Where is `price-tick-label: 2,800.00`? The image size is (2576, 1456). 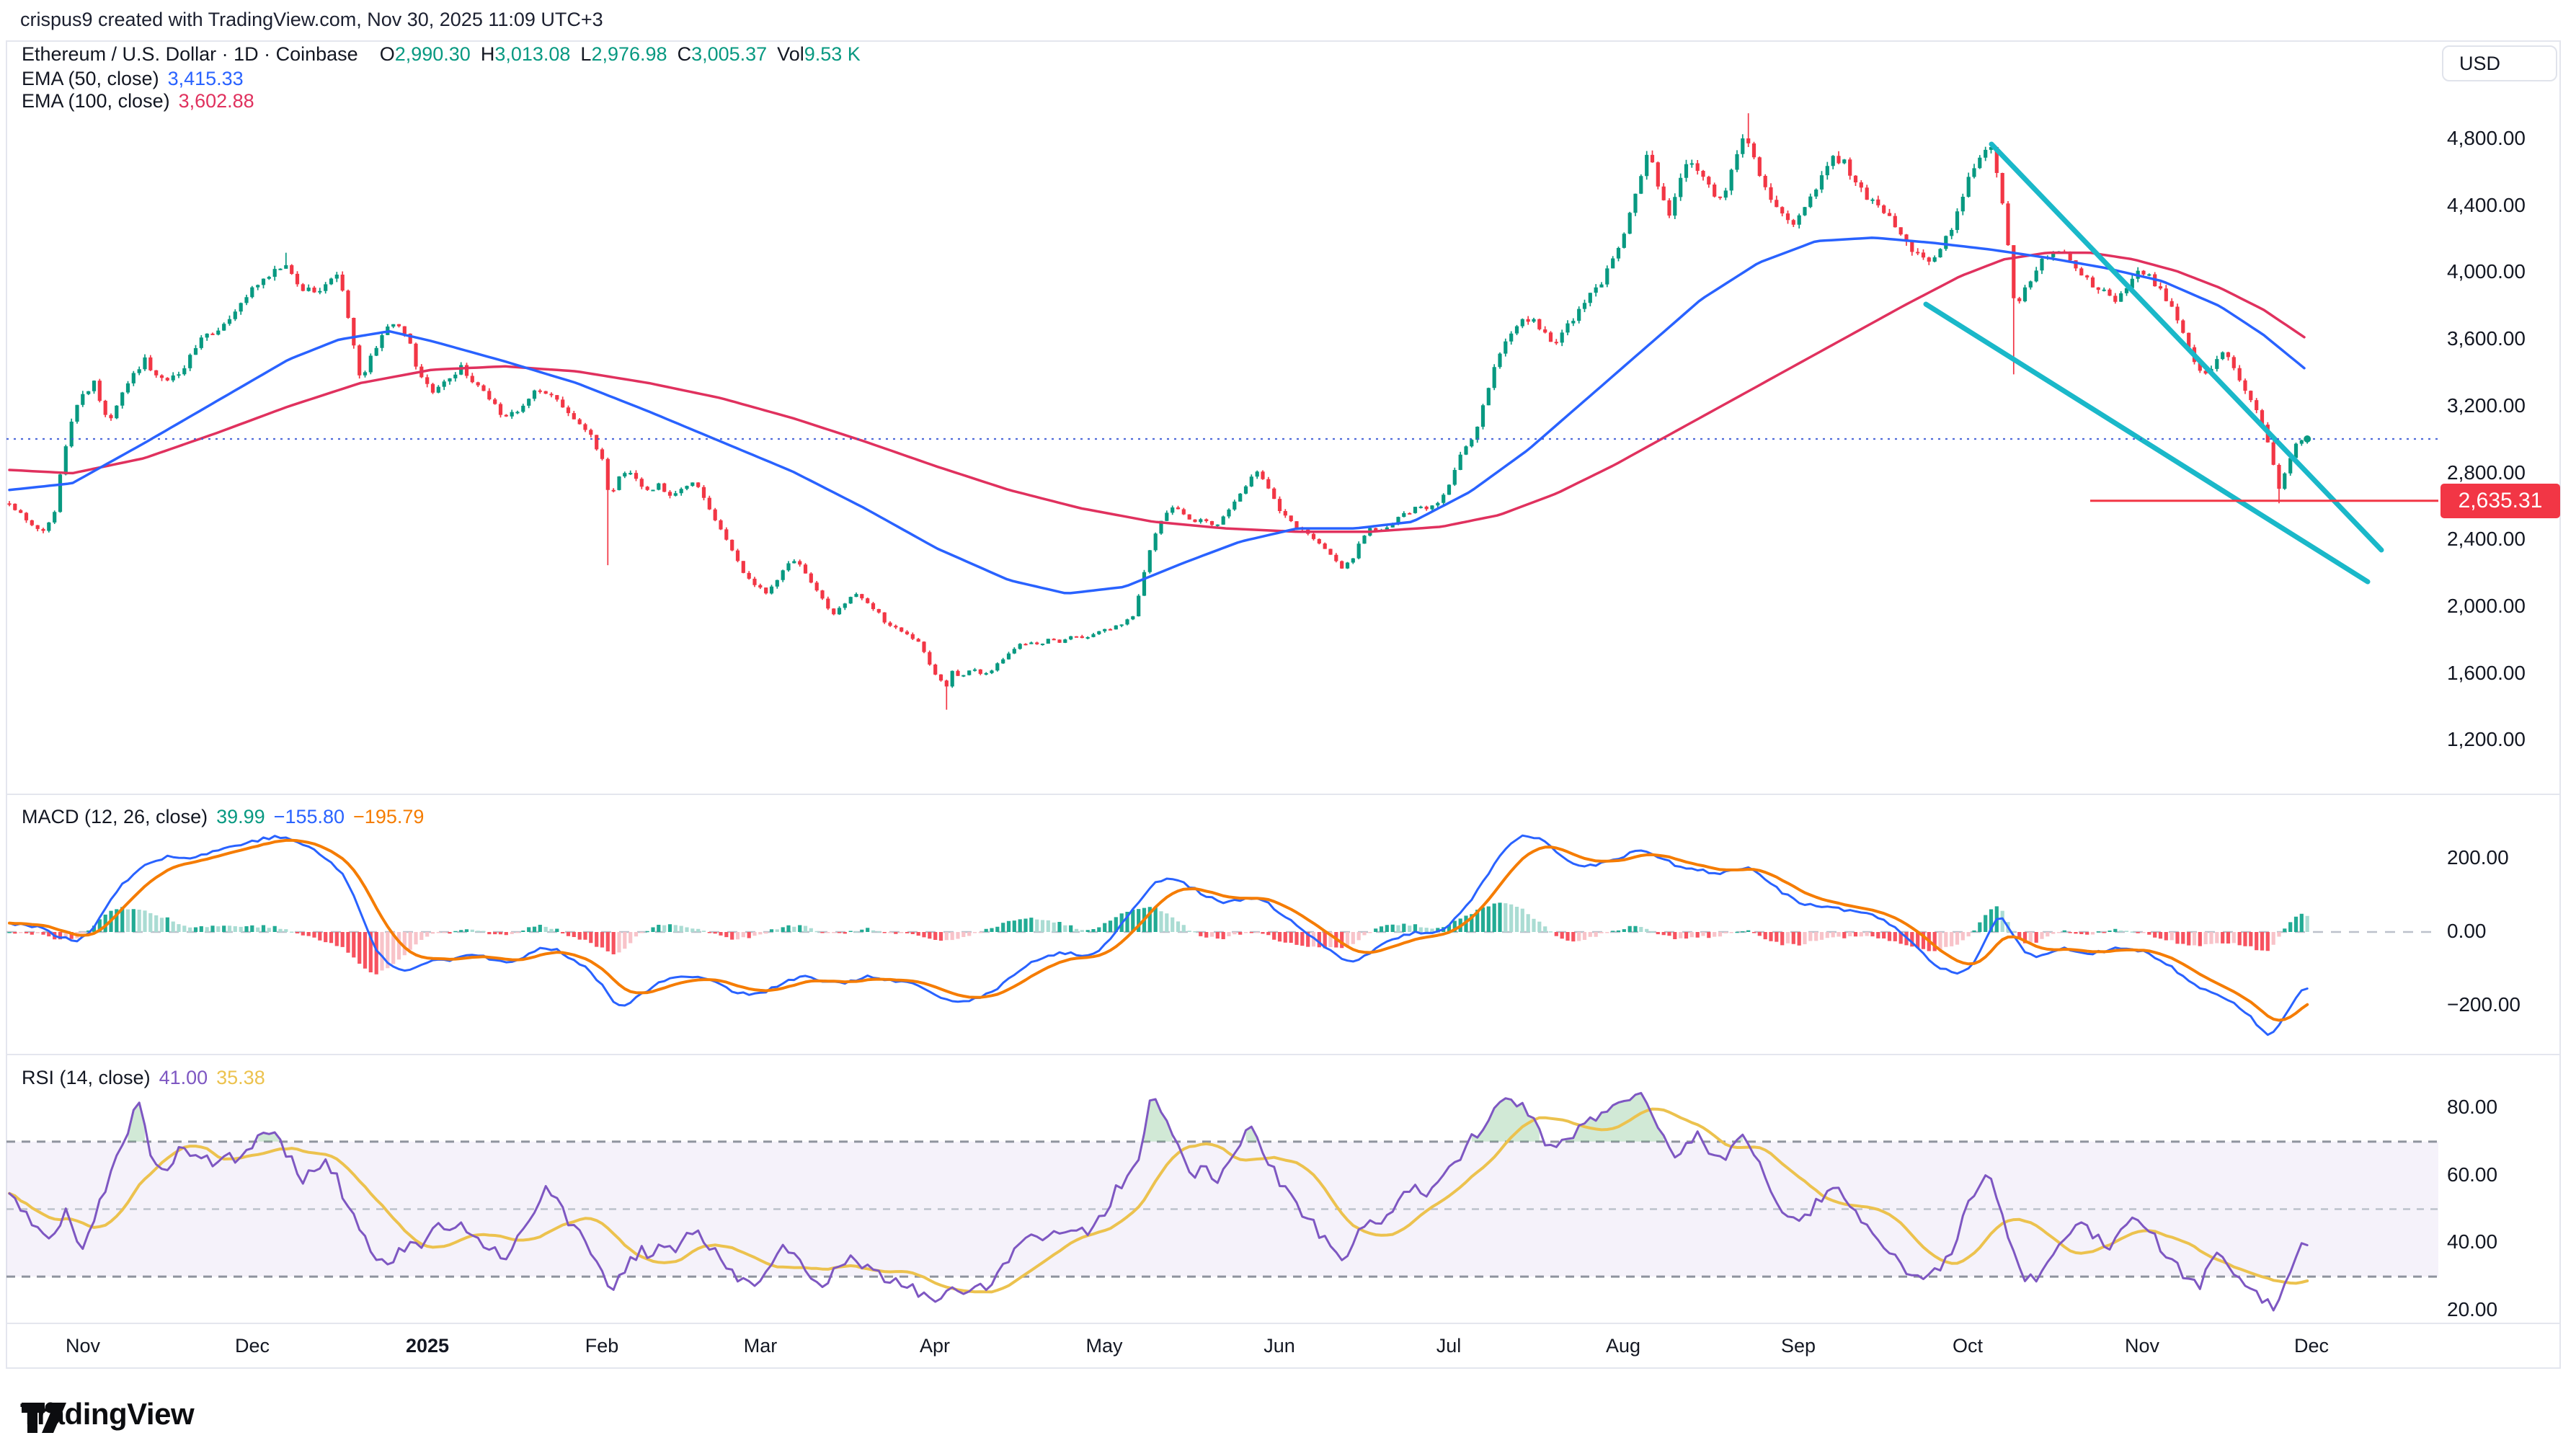 price-tick-label: 2,800.00 is located at coordinates (2486, 472).